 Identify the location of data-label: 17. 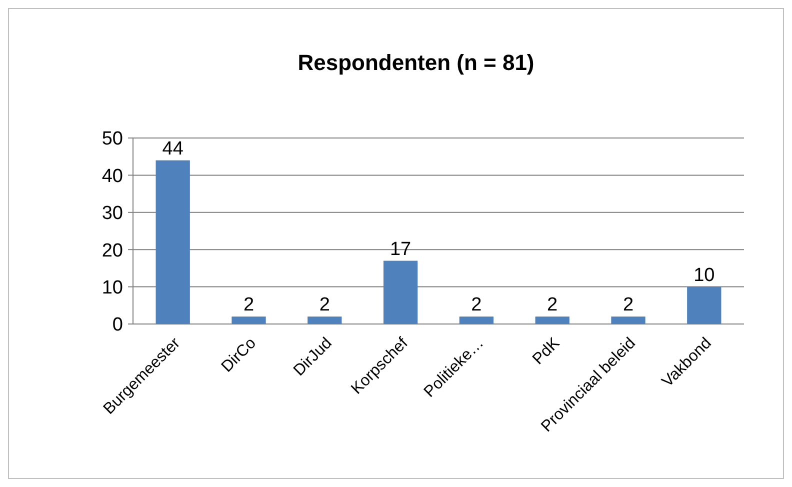
(401, 249).